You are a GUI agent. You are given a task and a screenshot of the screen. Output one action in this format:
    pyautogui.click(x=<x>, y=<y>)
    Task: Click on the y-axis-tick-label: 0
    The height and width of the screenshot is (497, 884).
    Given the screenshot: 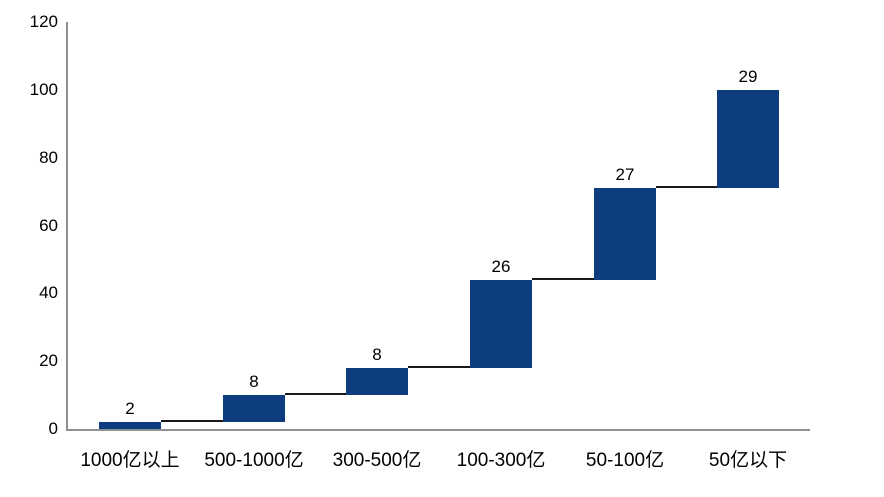 What is the action you would take?
    pyautogui.click(x=53, y=428)
    